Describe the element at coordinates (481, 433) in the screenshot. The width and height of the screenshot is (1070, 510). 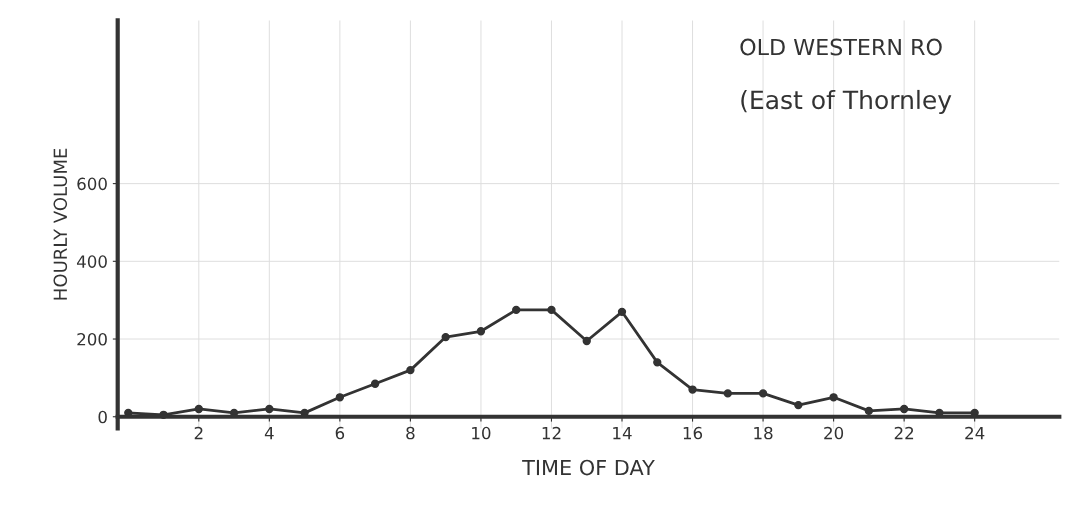
I see `x-tick-label: 10` at that location.